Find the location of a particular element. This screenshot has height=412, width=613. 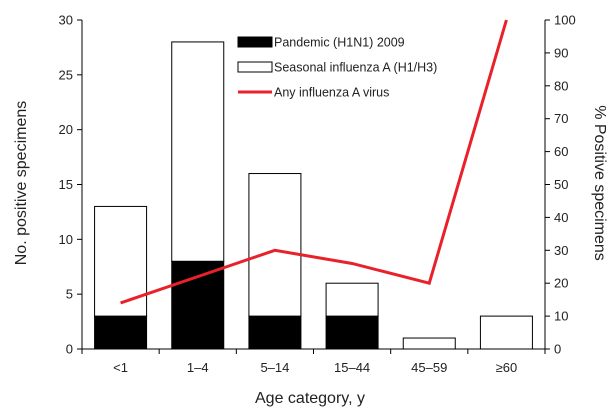

y2-tick-label-1: 10 is located at coordinates (561, 316).